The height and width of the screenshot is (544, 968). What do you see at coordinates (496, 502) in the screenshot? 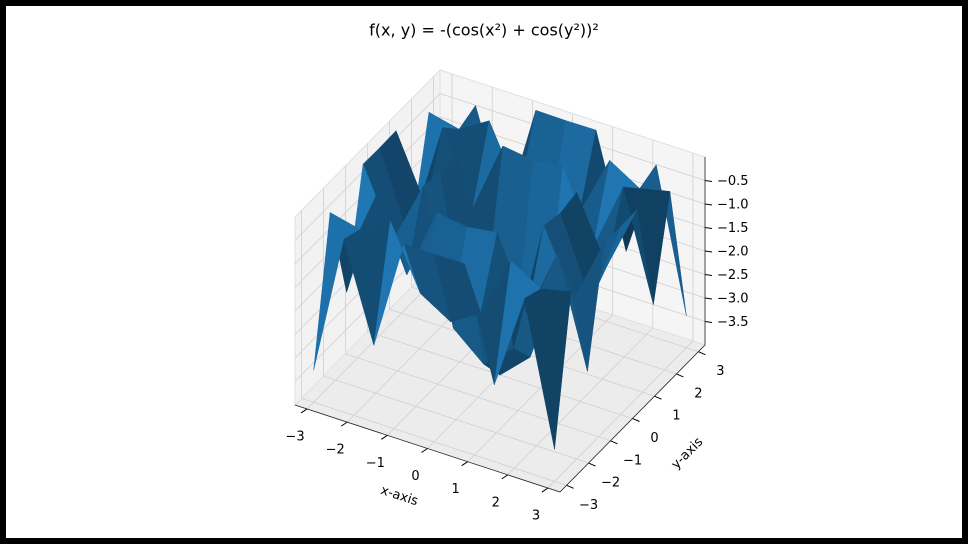
I see `x-tick-label: 2` at bounding box center [496, 502].